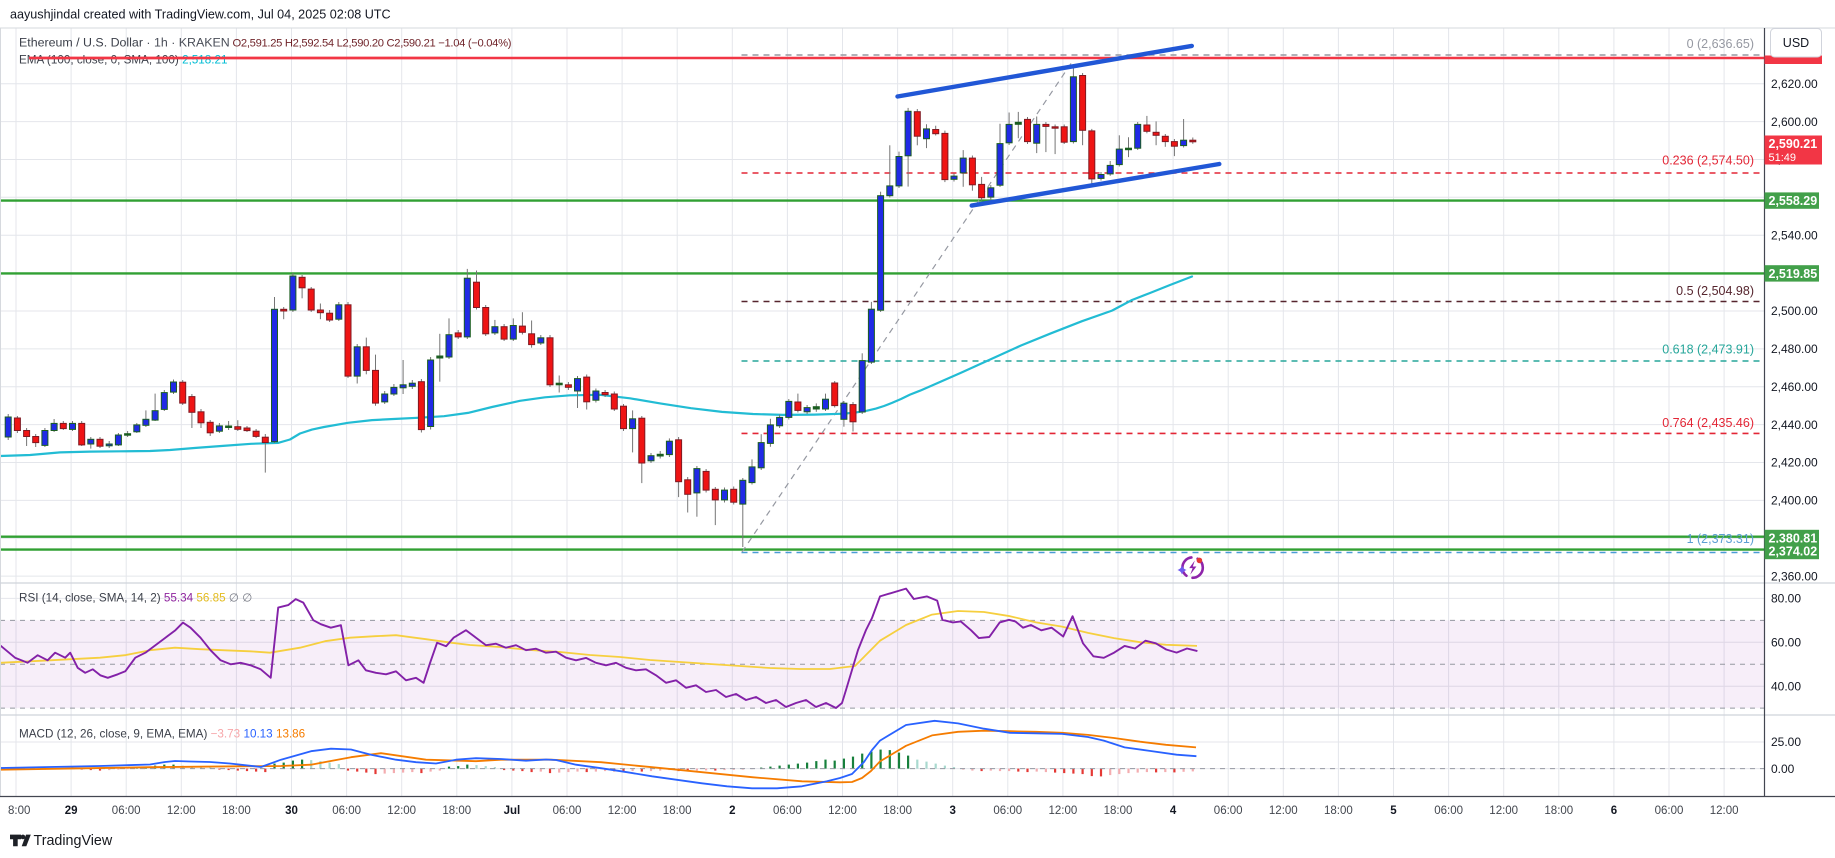  I want to click on svg-text: 2,620.00, so click(1794, 84).